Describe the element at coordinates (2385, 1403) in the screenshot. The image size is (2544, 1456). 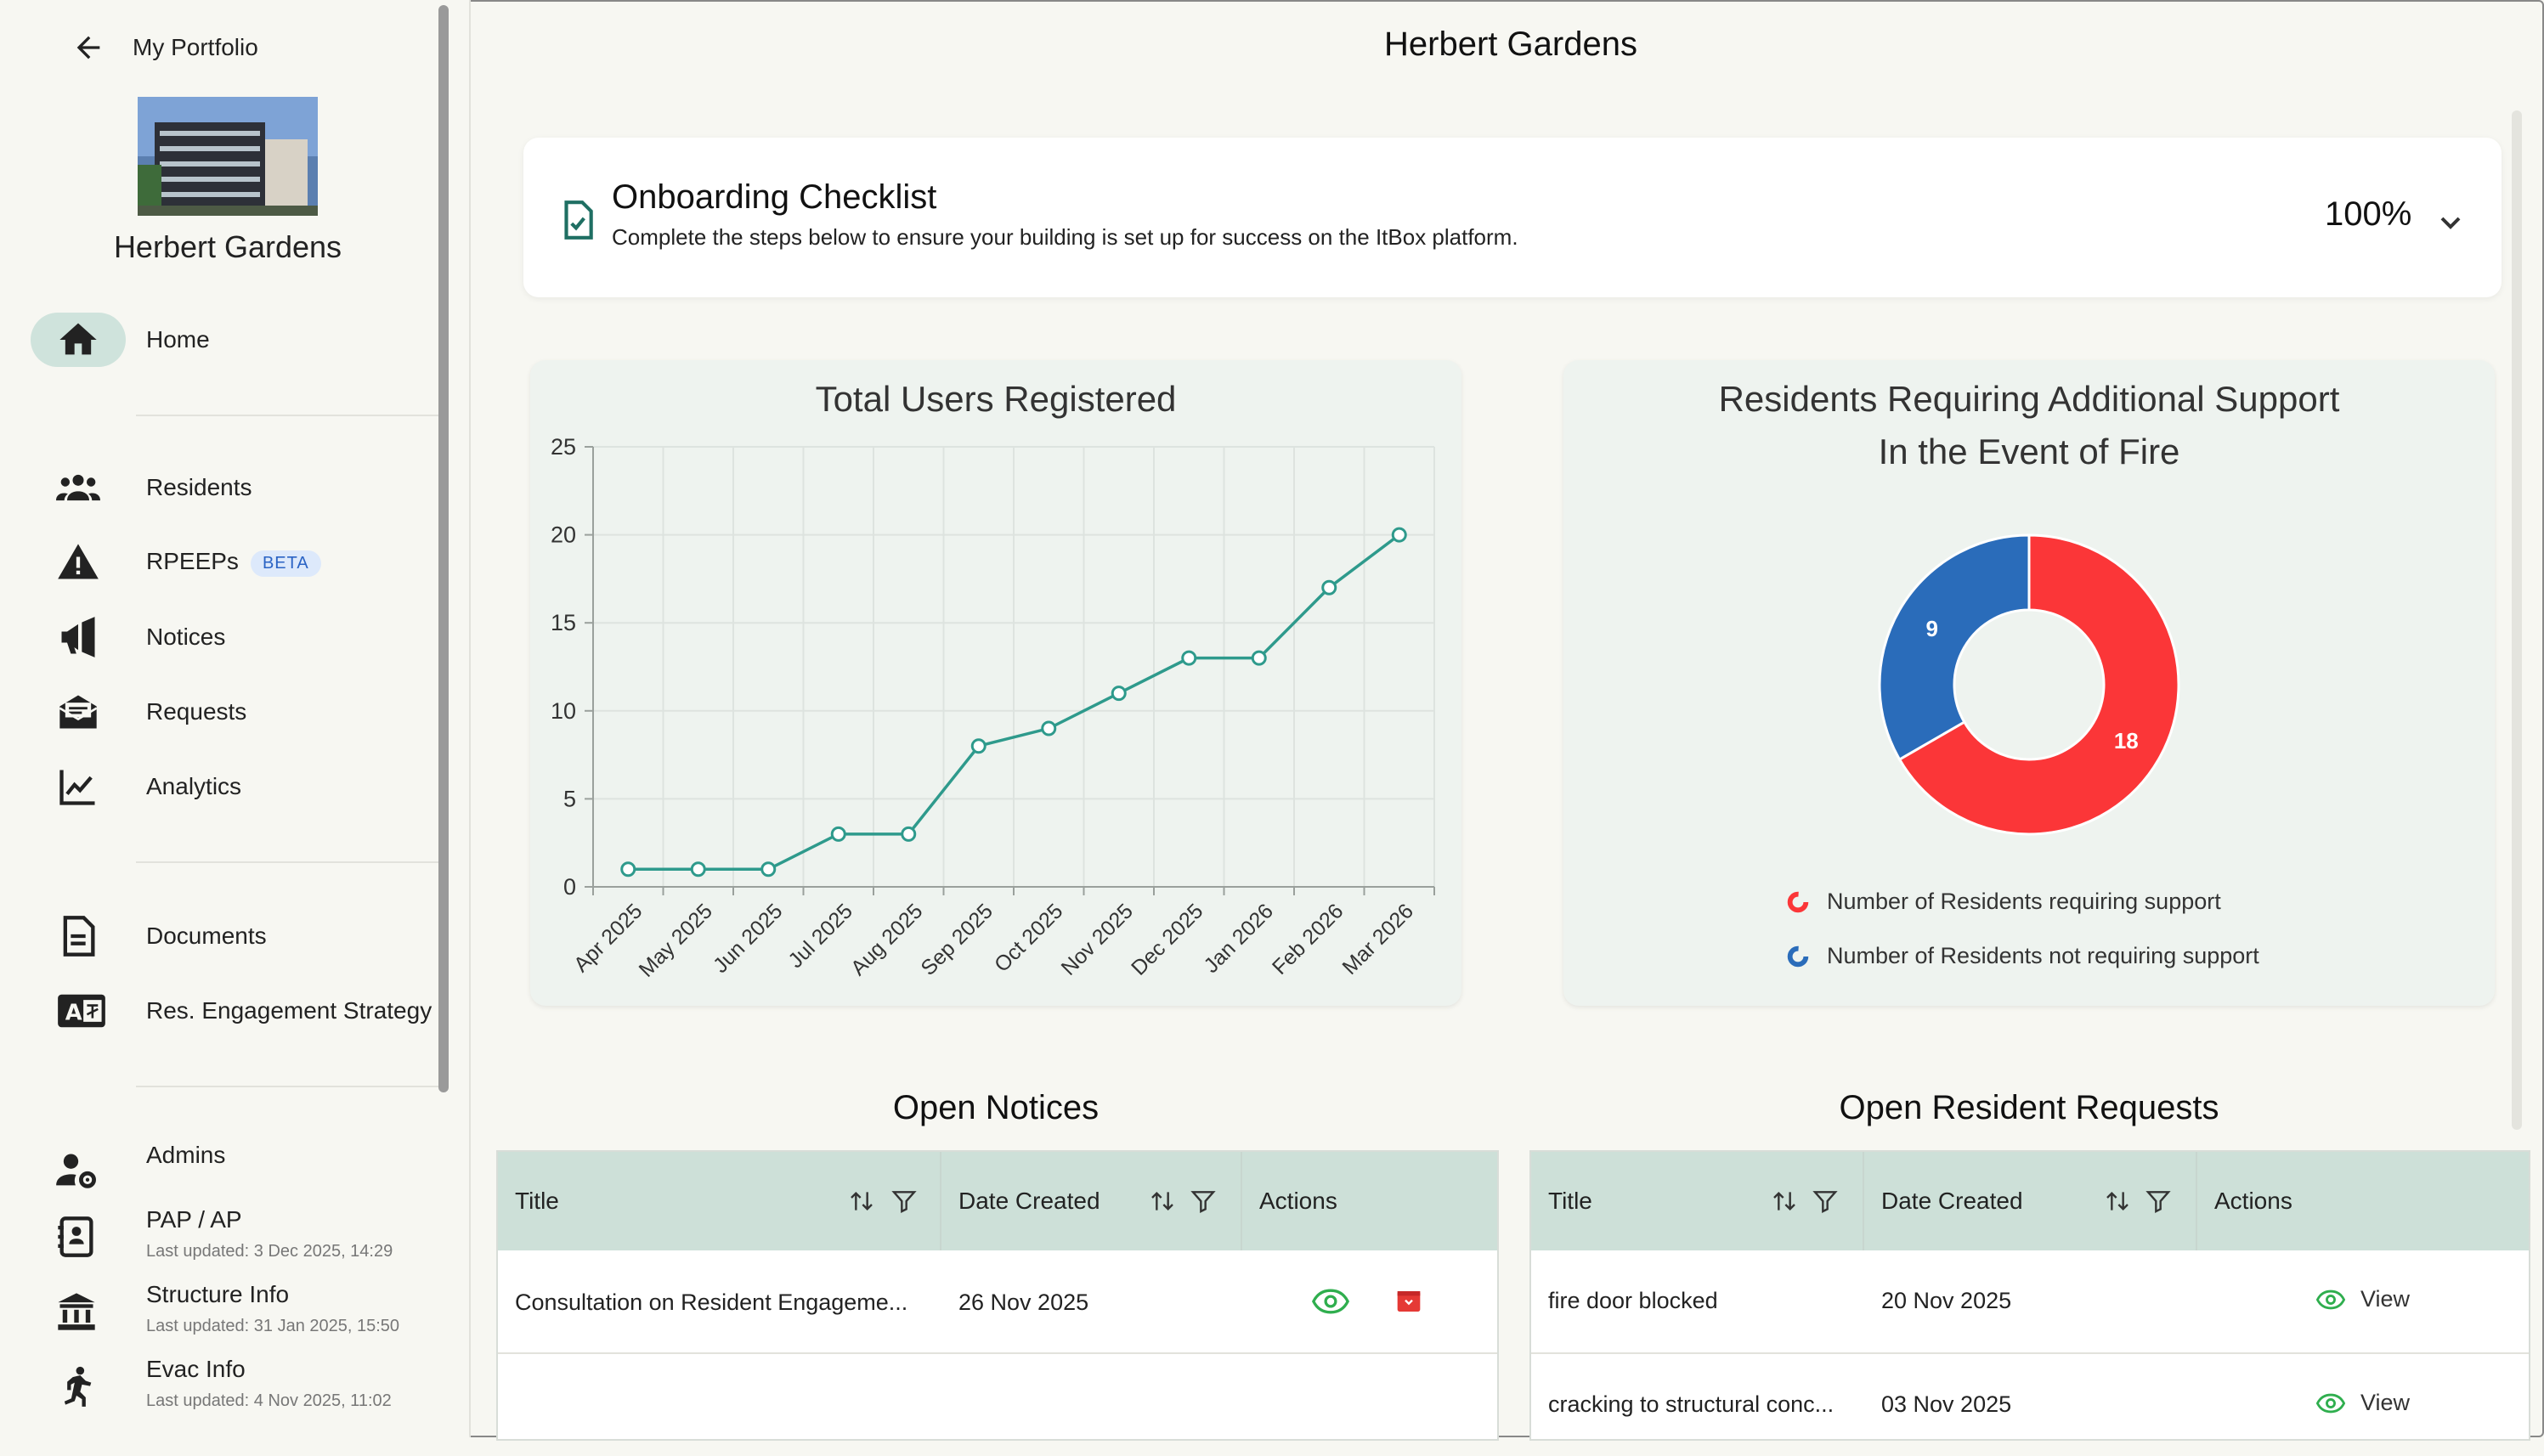
I see `view-label: View` at that location.